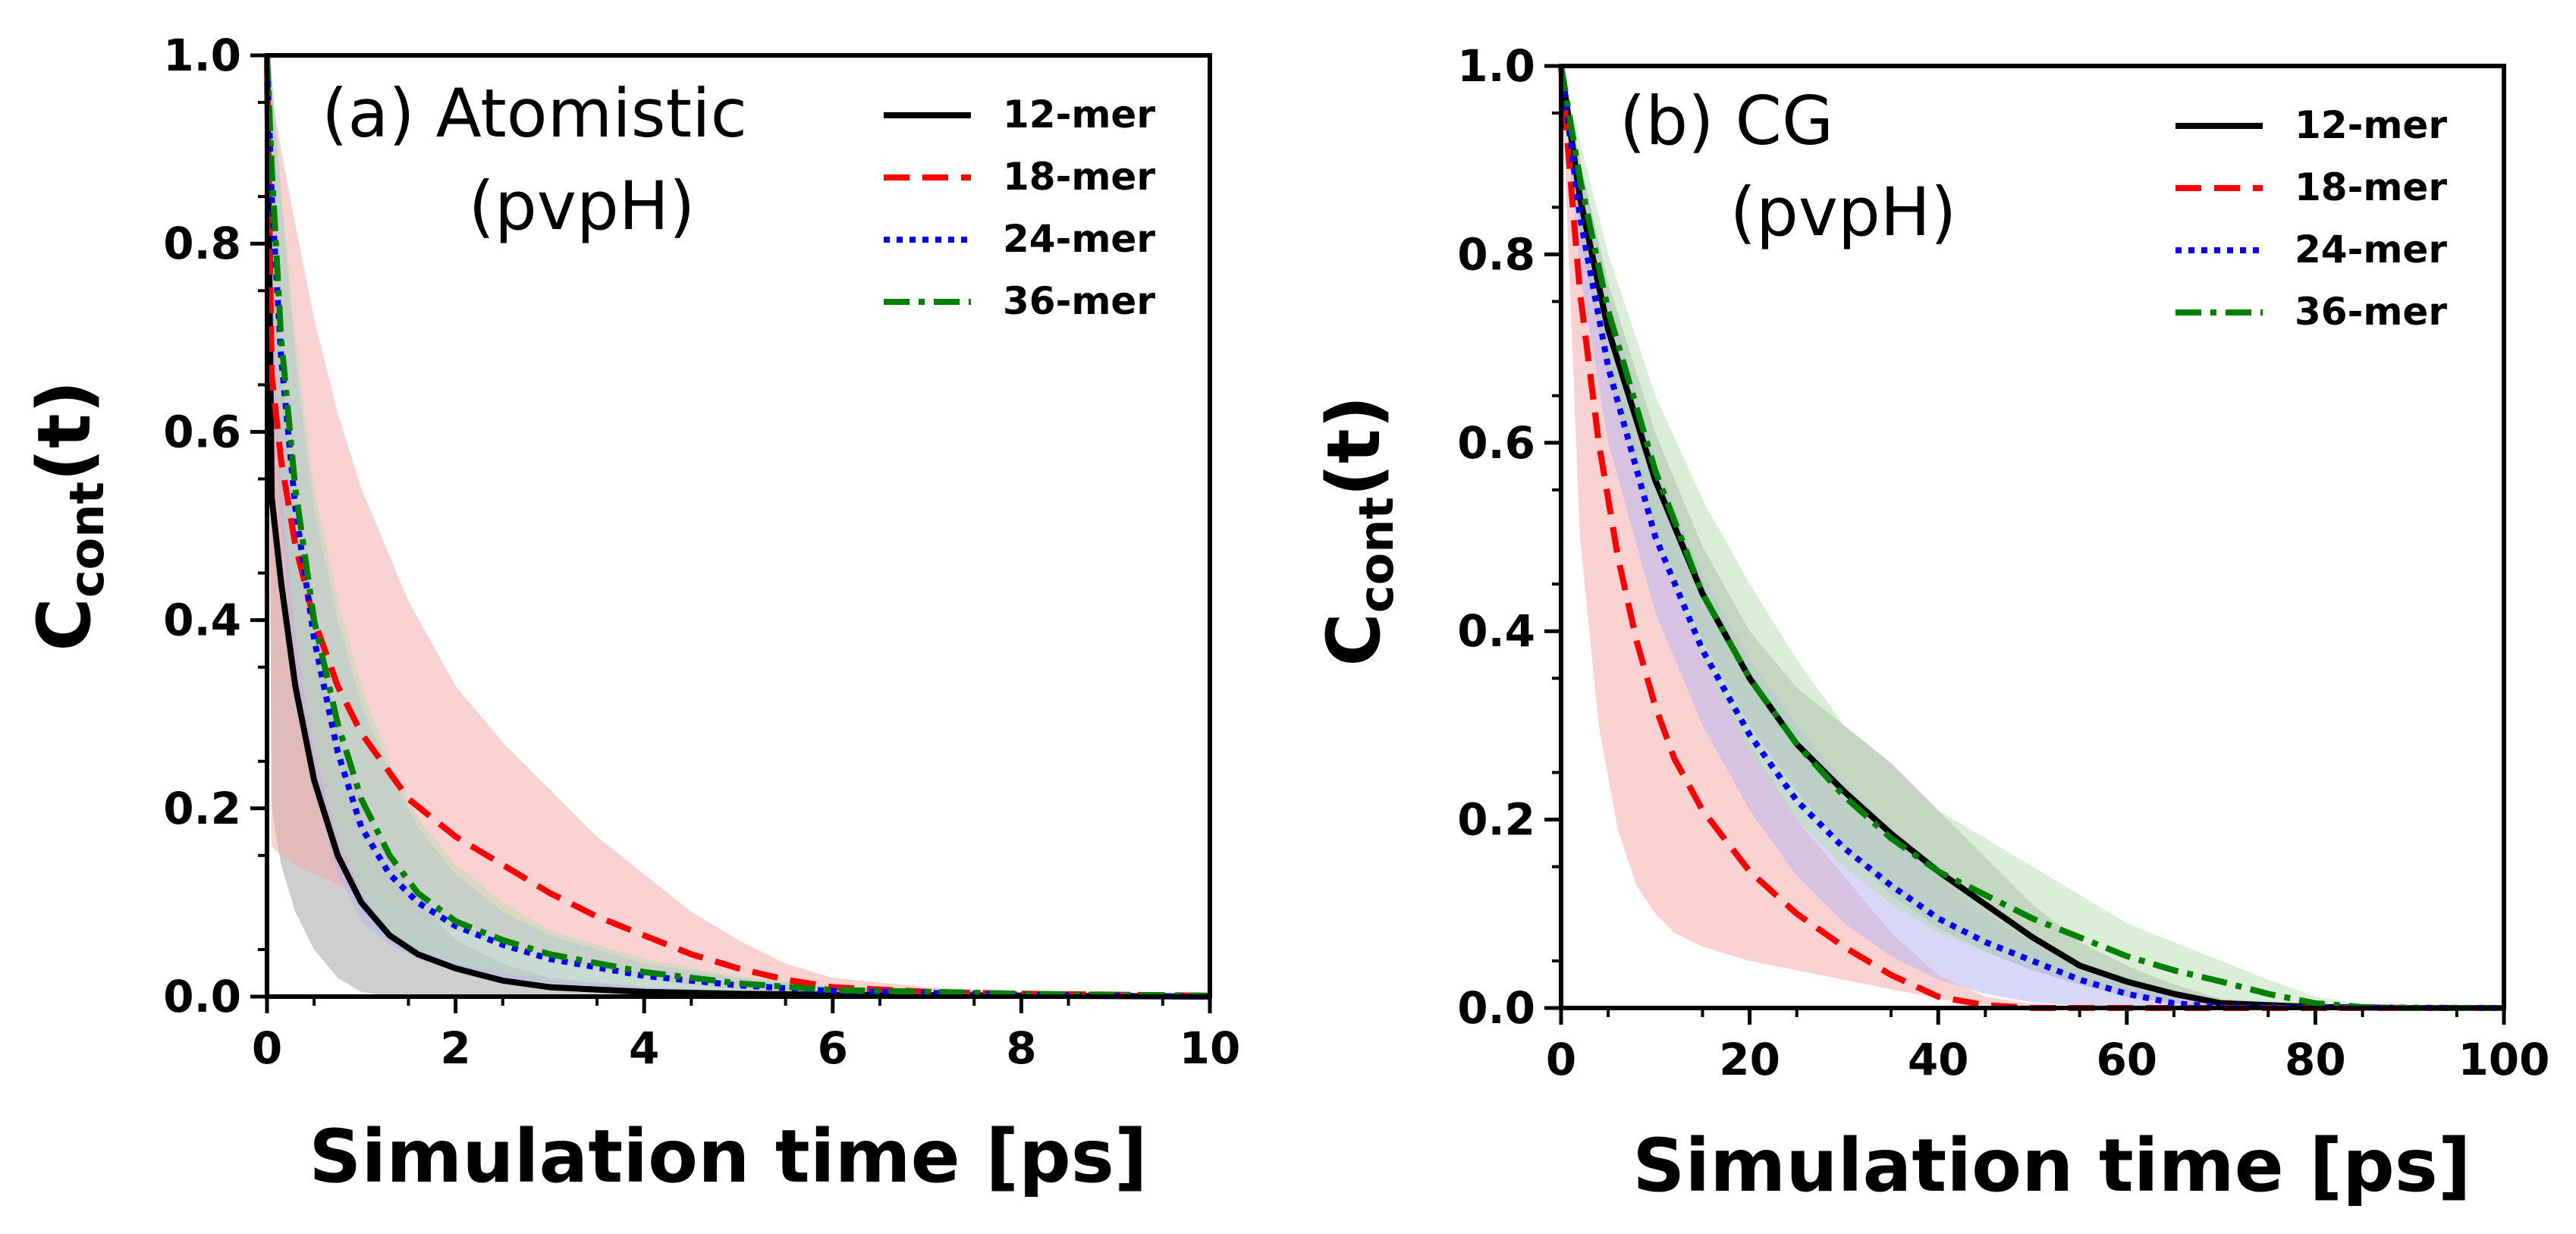 The width and height of the screenshot is (2576, 1234). Describe the element at coordinates (644, 1048) in the screenshot. I see `panel-a-x-tick-label: 4` at that location.